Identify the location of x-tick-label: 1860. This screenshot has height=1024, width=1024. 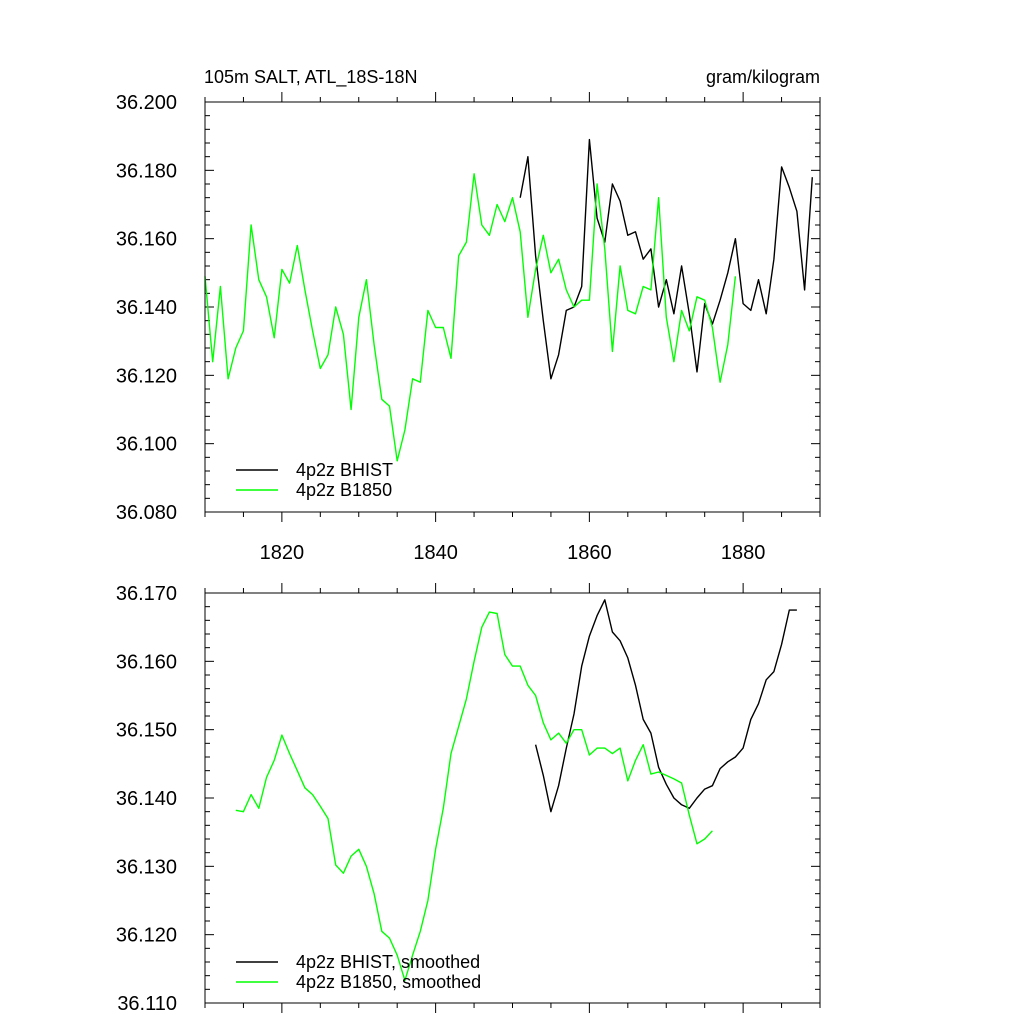
(589, 553).